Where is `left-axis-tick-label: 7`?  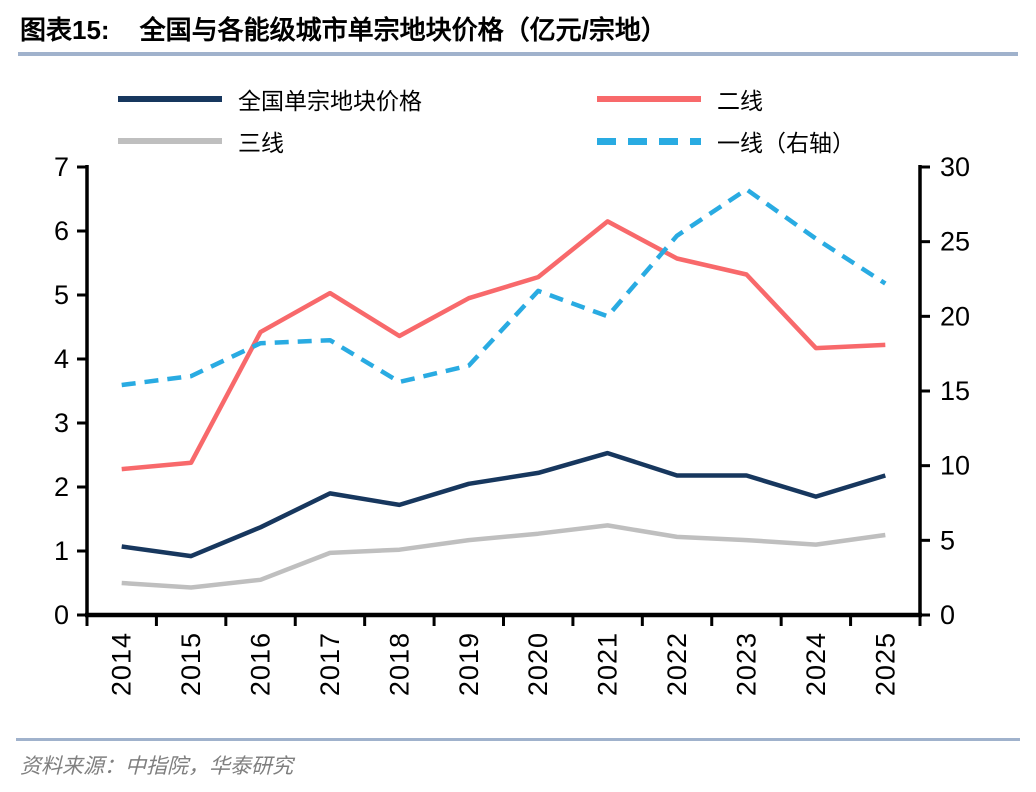
left-axis-tick-label: 7 is located at coordinates (61, 167).